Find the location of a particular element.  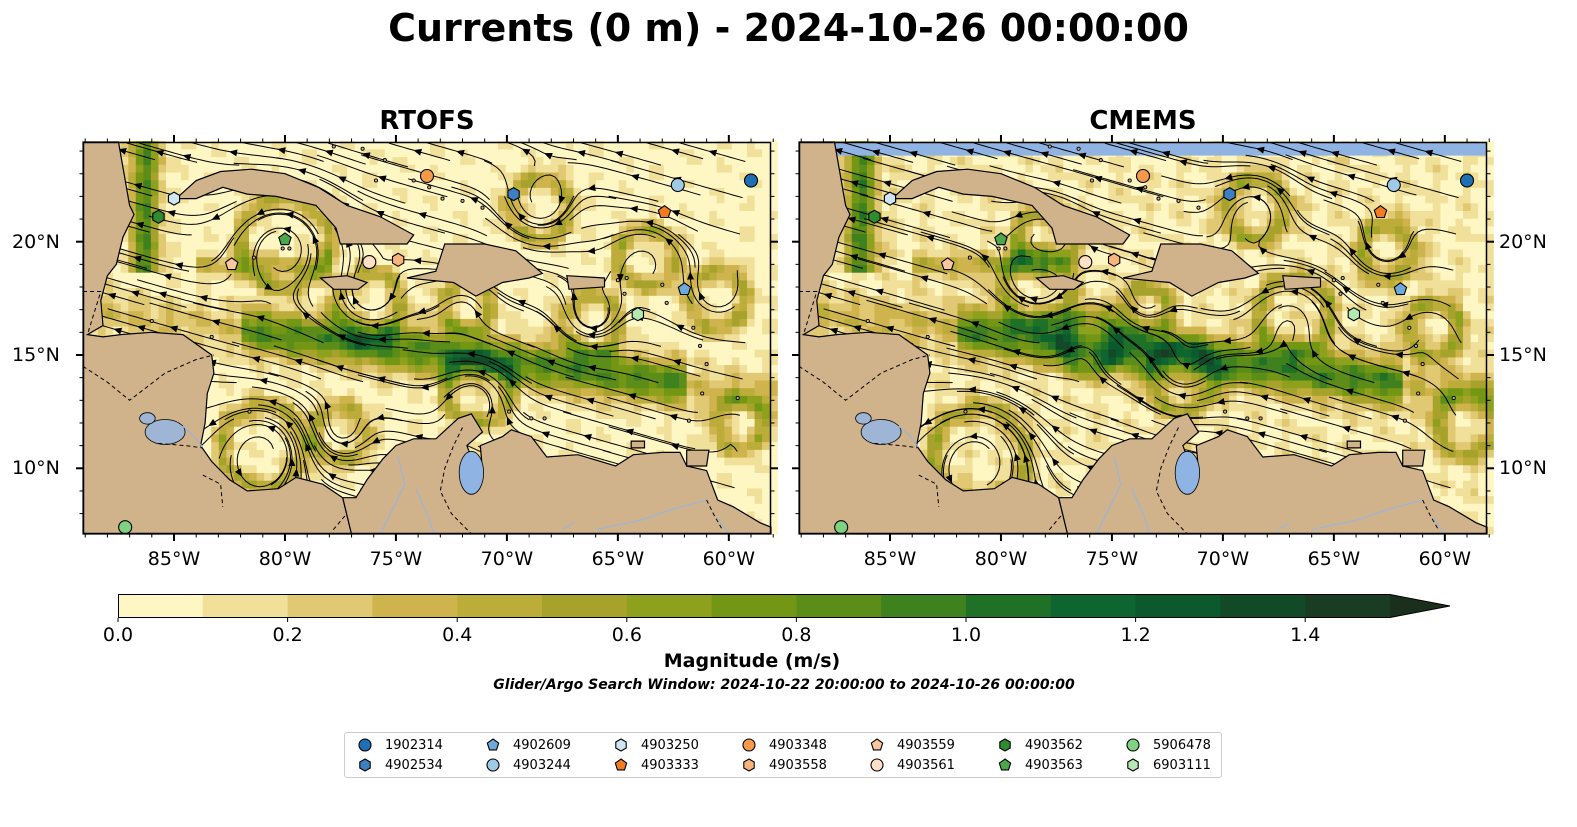

legend-item: 4903250 is located at coordinates (655, 745).